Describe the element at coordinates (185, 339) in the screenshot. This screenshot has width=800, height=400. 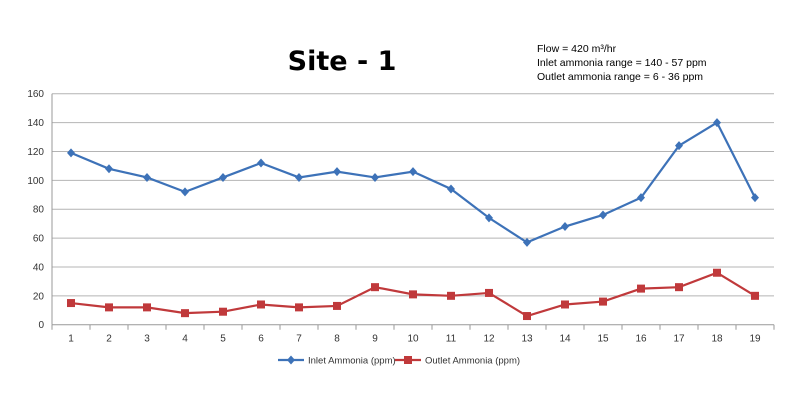
I see `x-tick-label: 4` at that location.